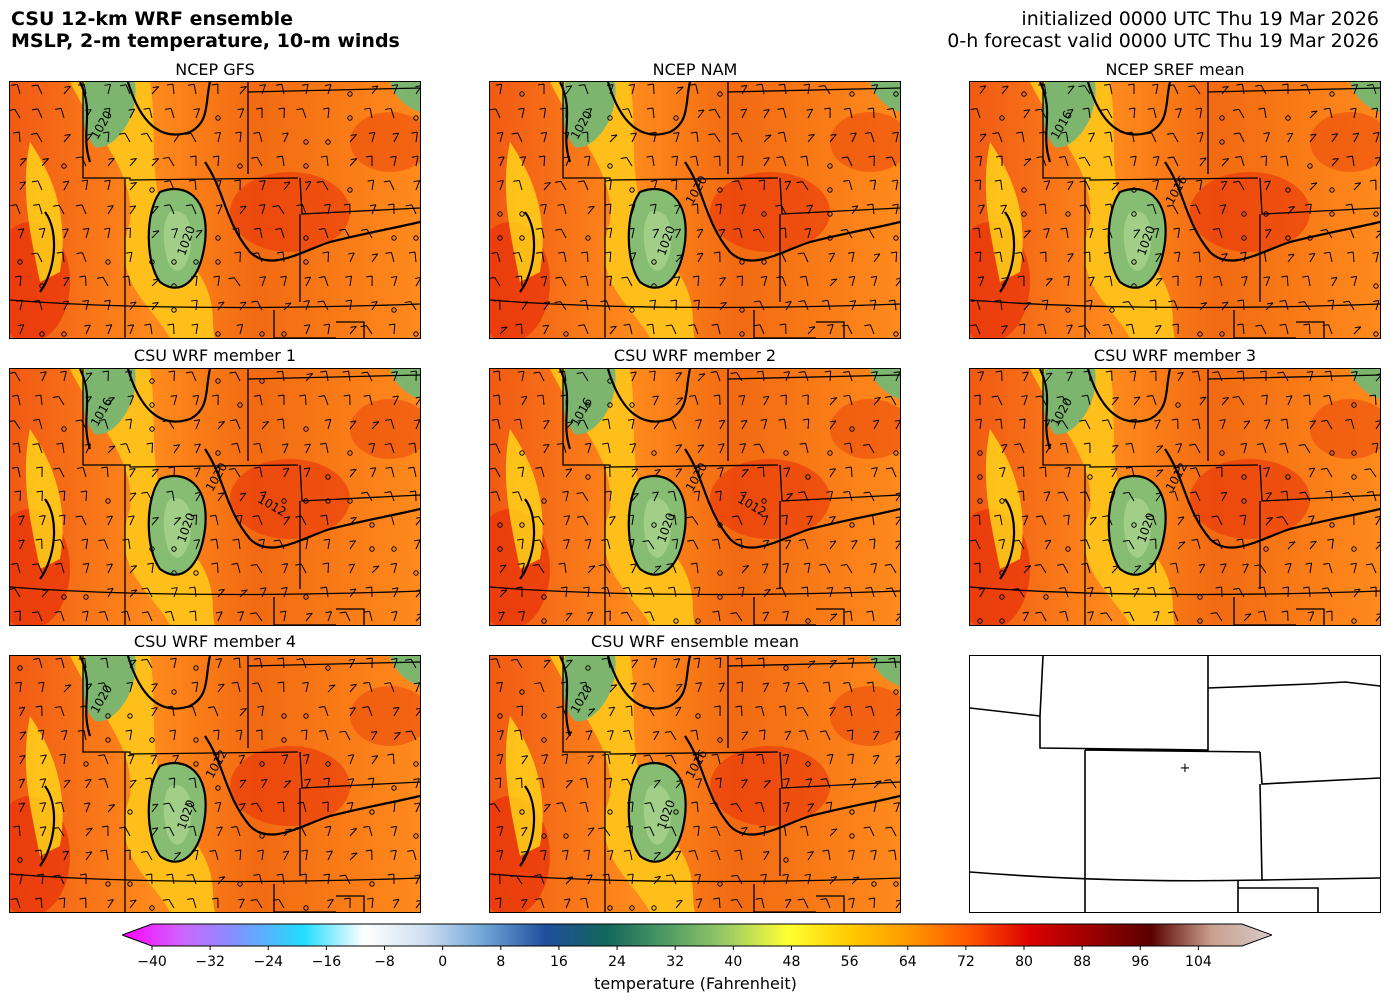 Image resolution: width=1391 pixels, height=1001 pixels. What do you see at coordinates (792, 962) in the screenshot?
I see `colorbar-tick-label: 48` at bounding box center [792, 962].